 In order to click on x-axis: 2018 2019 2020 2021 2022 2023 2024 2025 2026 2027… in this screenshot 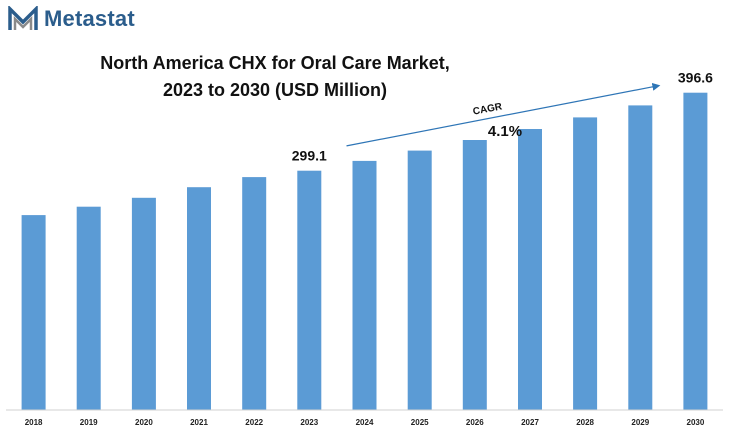, I will do `click(364, 418)`.